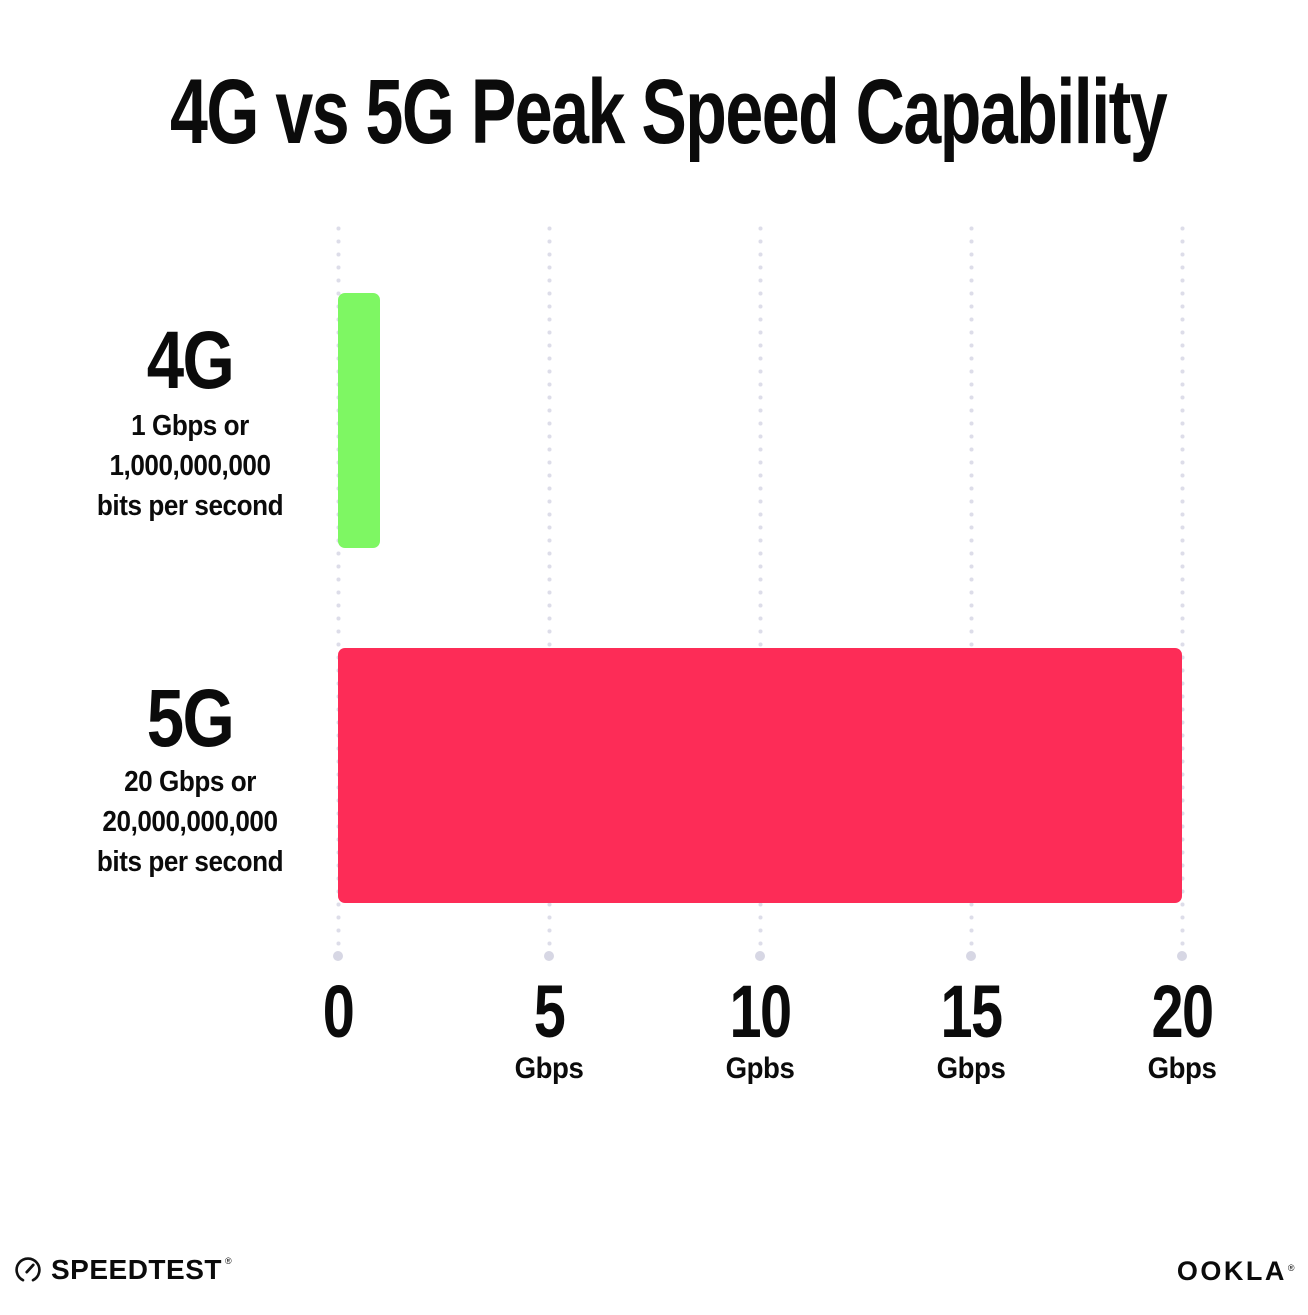 The width and height of the screenshot is (1308, 1315). I want to click on bar-4g, so click(359, 420).